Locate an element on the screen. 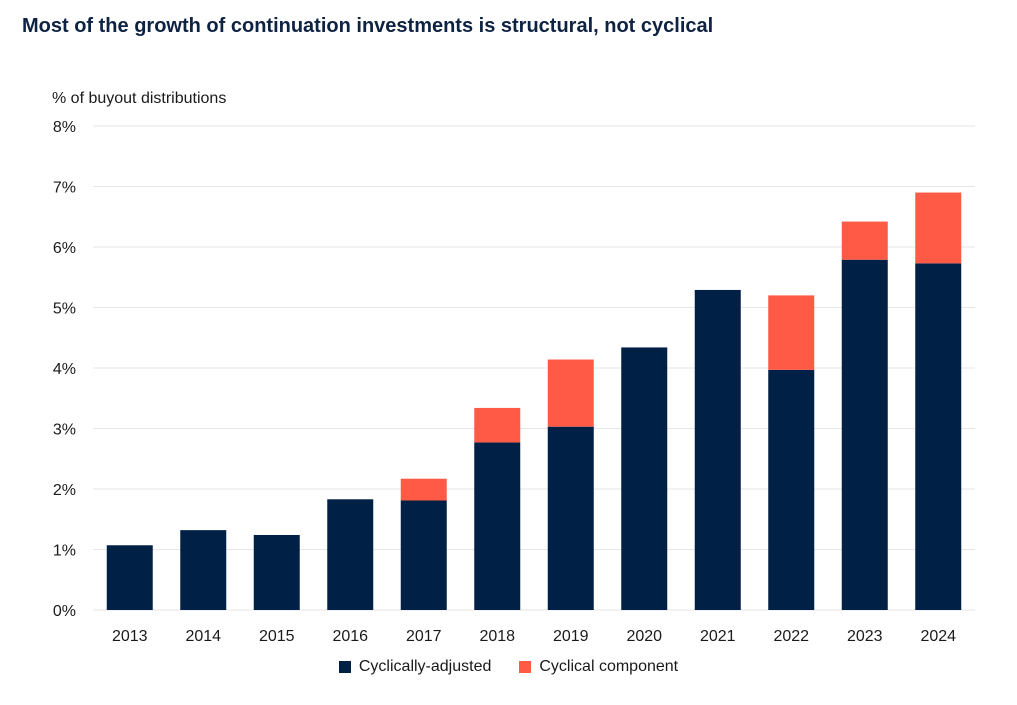 The image size is (1017, 705). x-tick-label: 2017 is located at coordinates (424, 636).